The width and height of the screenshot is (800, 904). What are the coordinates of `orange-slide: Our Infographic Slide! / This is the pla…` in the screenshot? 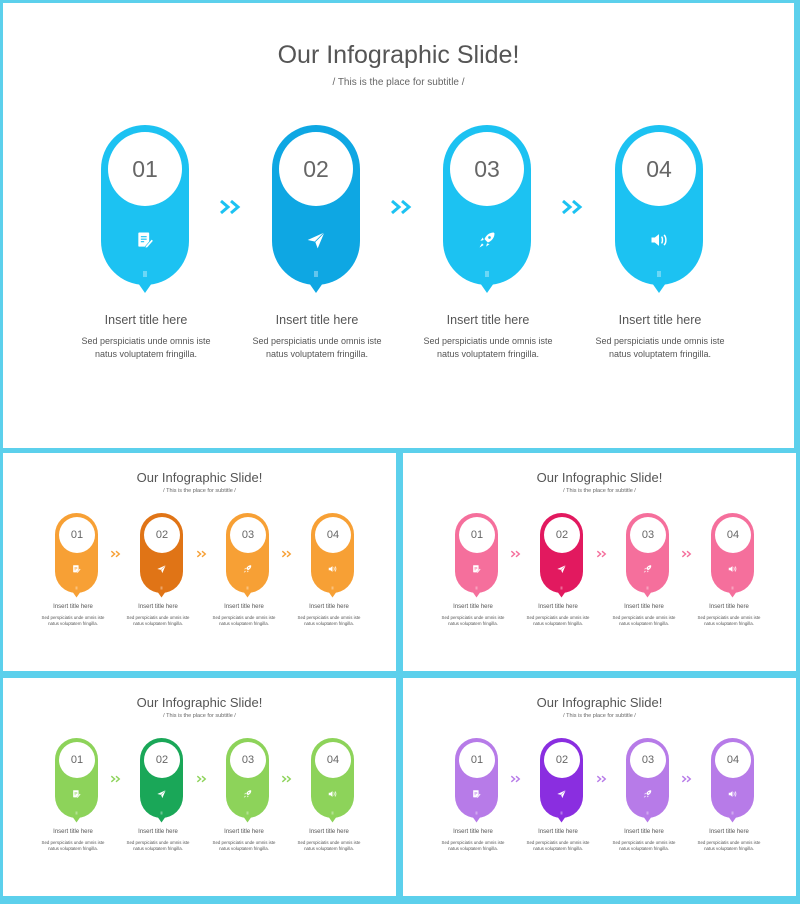 It's located at (199, 562).